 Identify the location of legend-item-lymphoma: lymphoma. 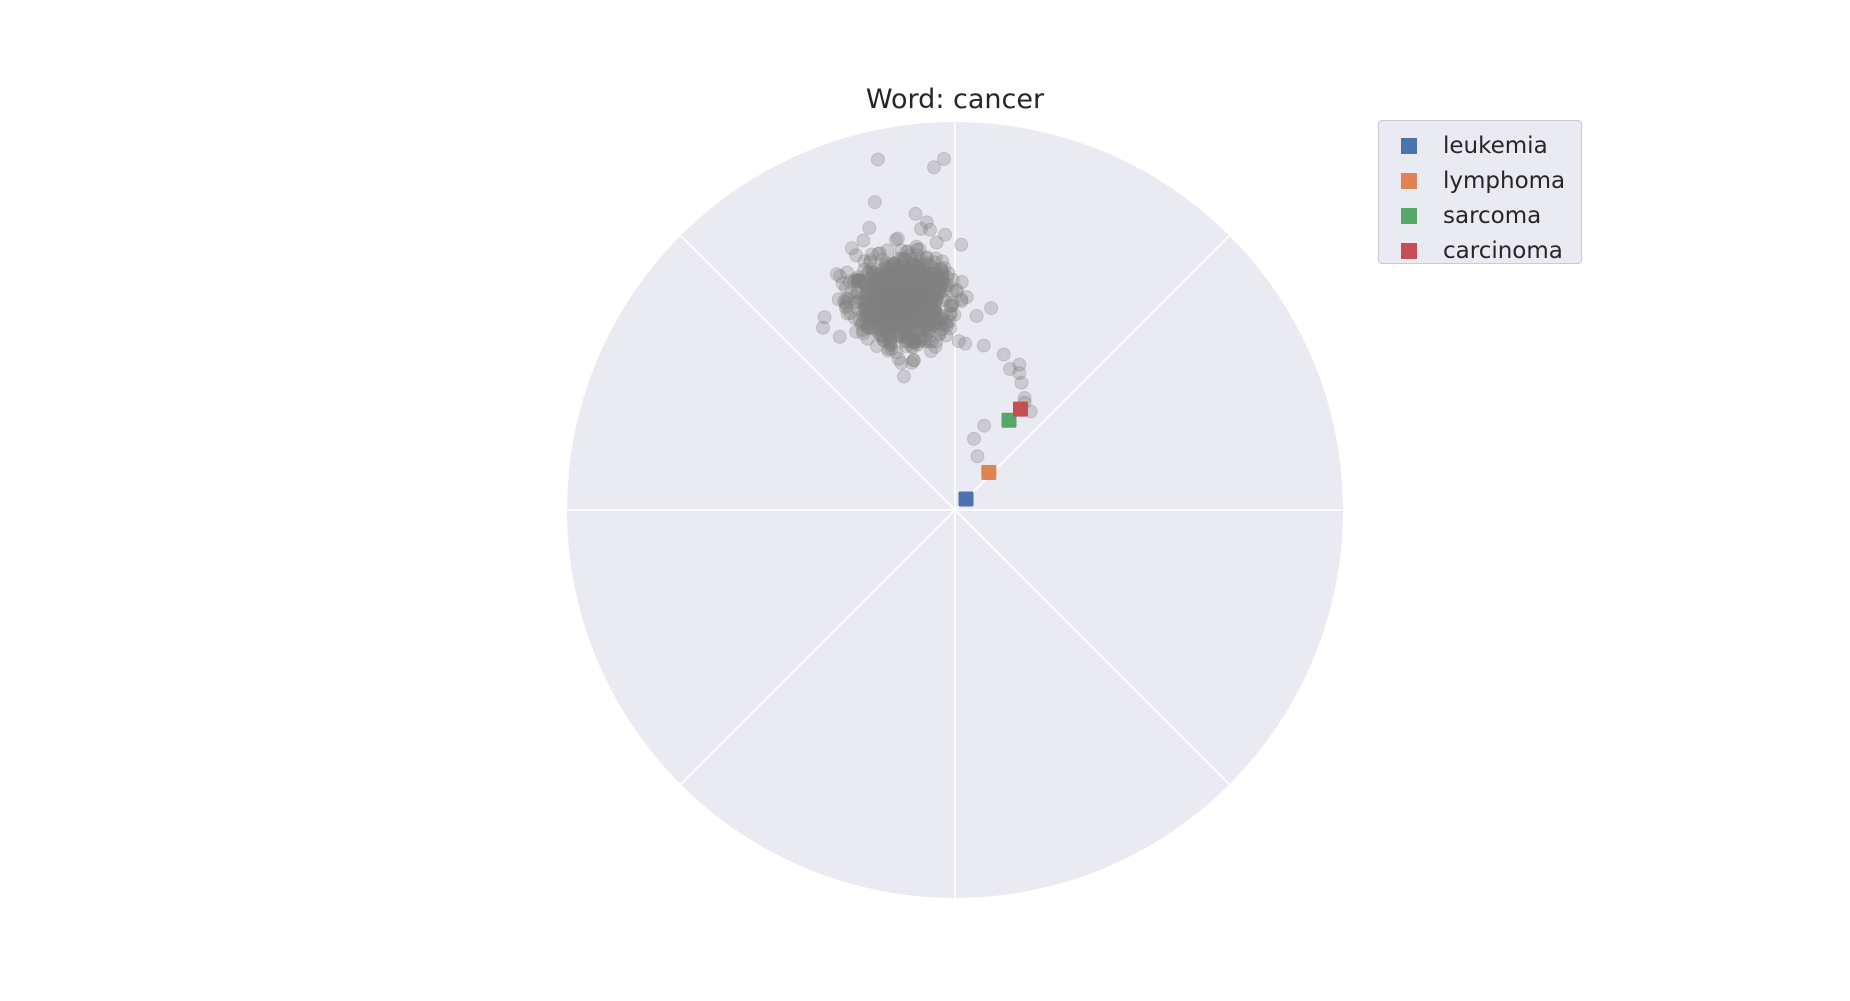
(1491, 180).